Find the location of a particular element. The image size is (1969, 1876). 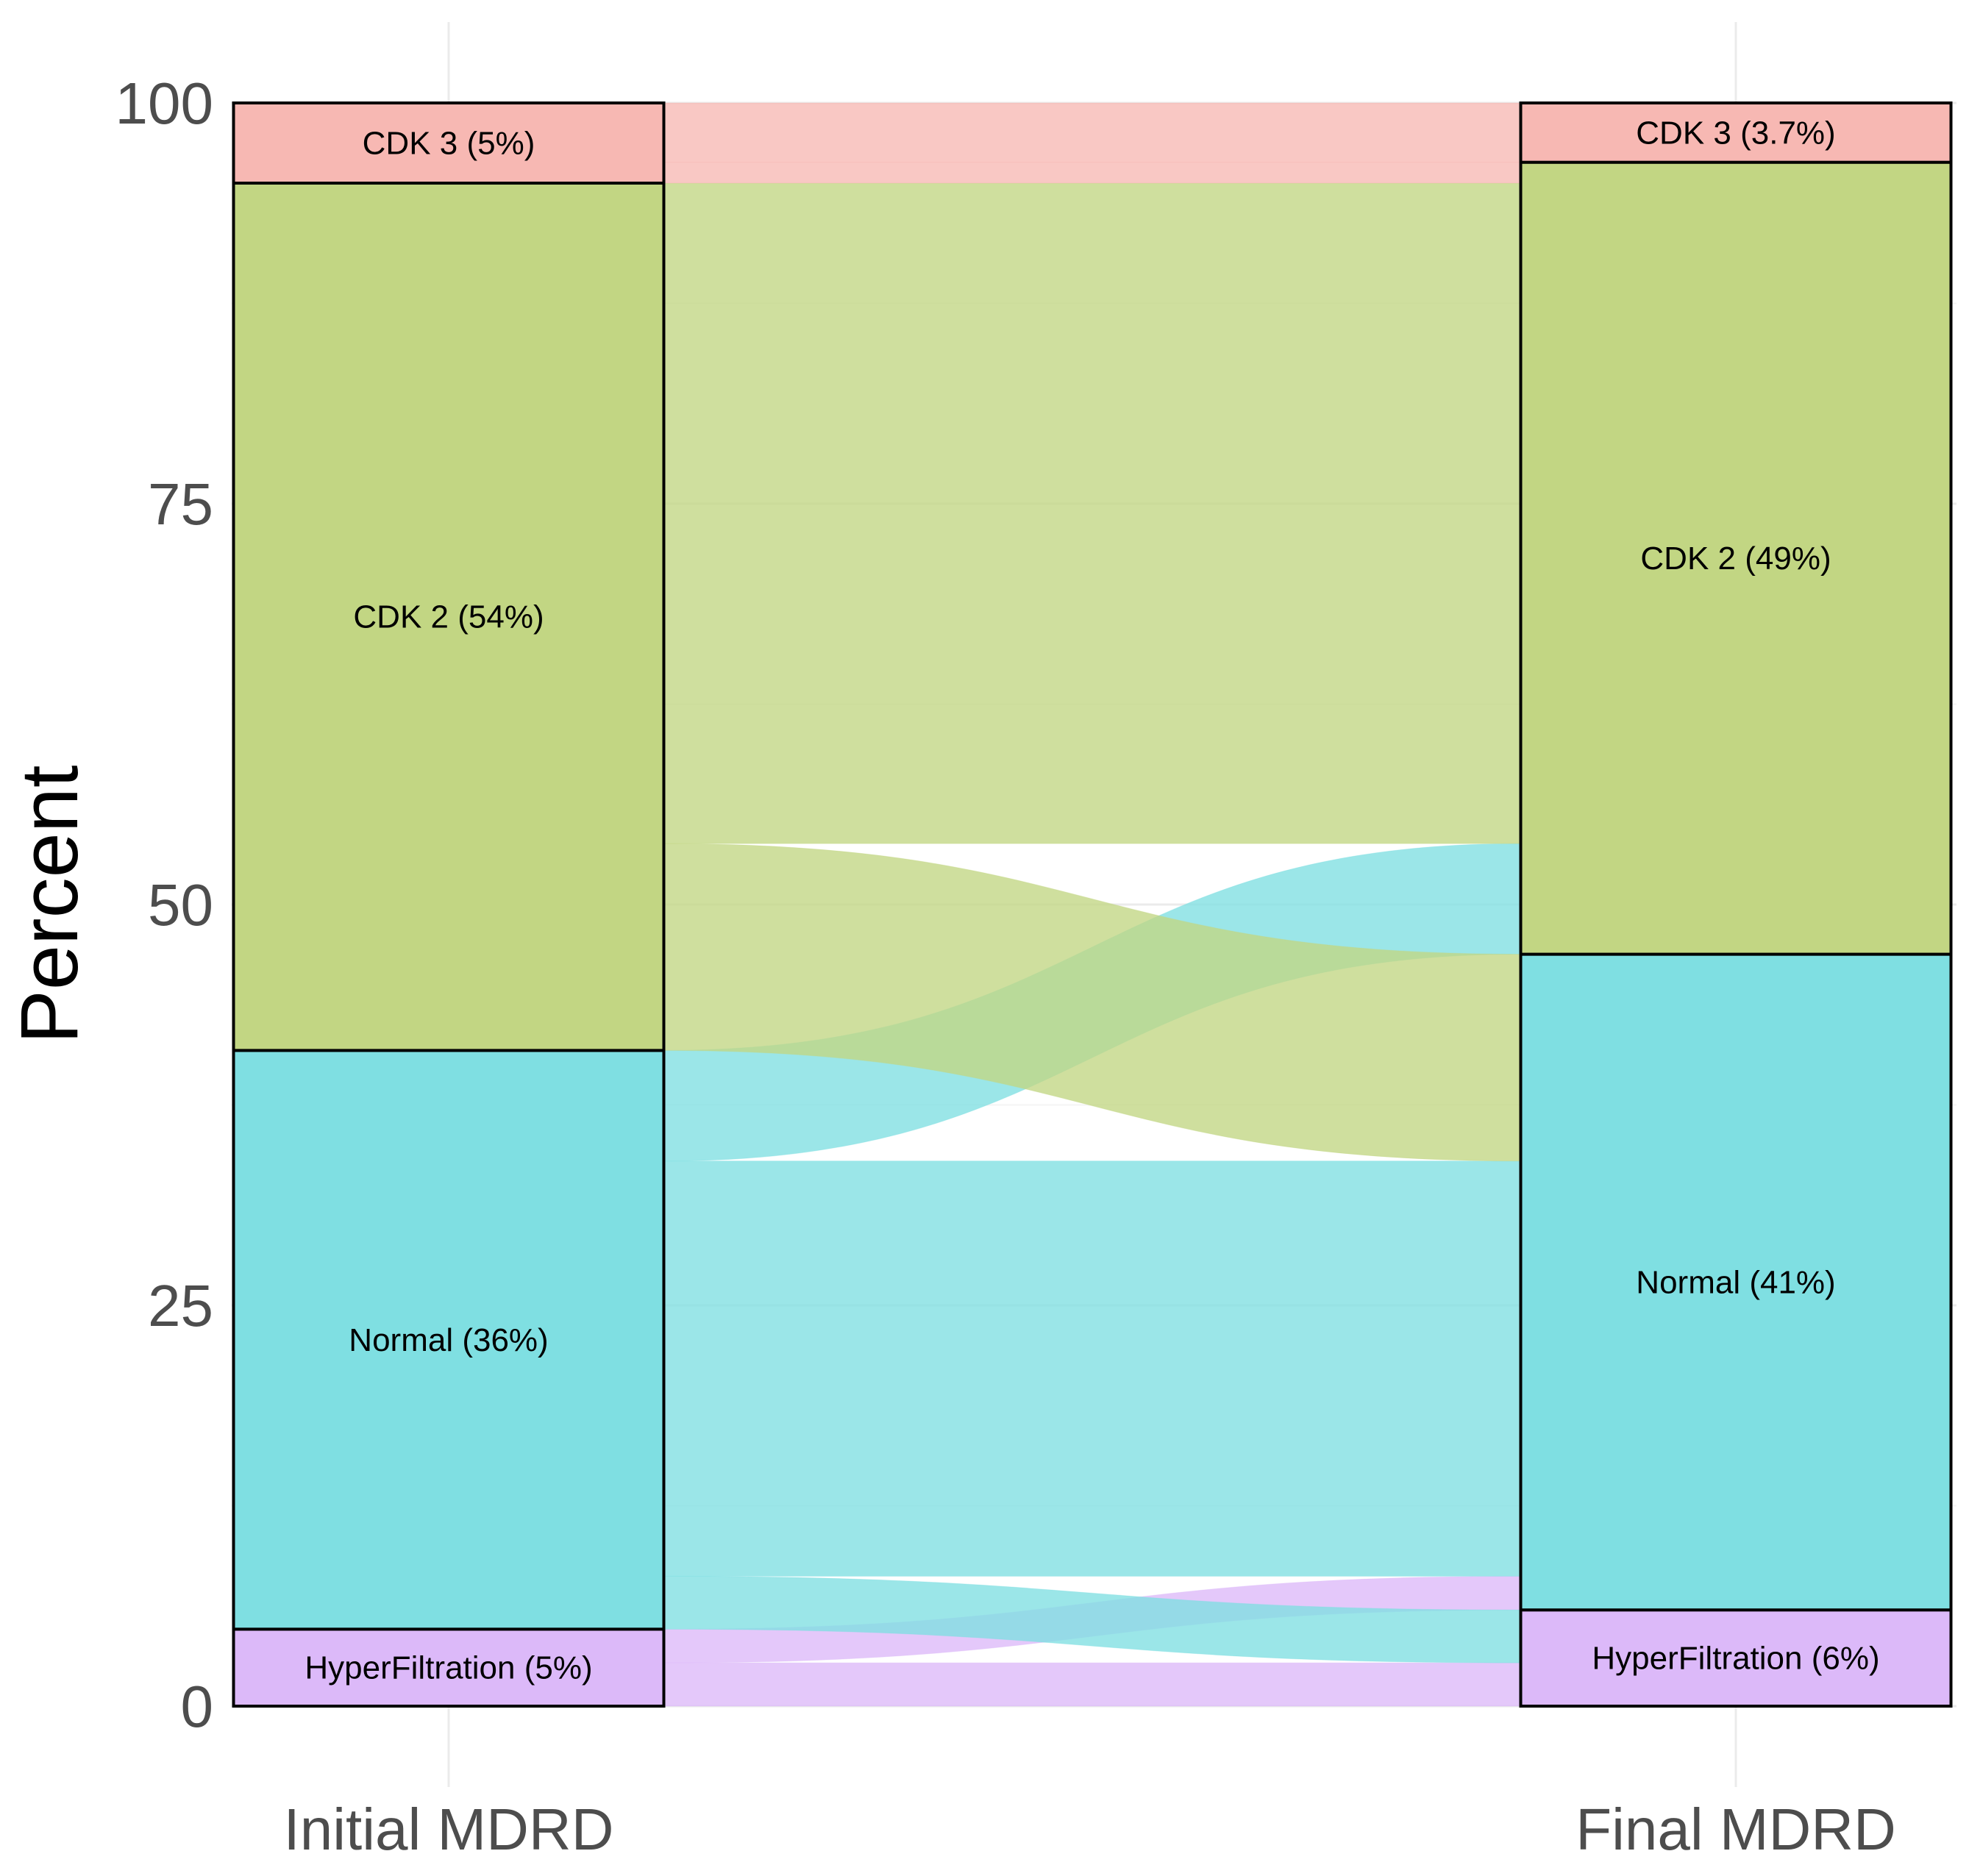

stratum-label-final-normal: Normal (41%) is located at coordinates (1736, 1282).